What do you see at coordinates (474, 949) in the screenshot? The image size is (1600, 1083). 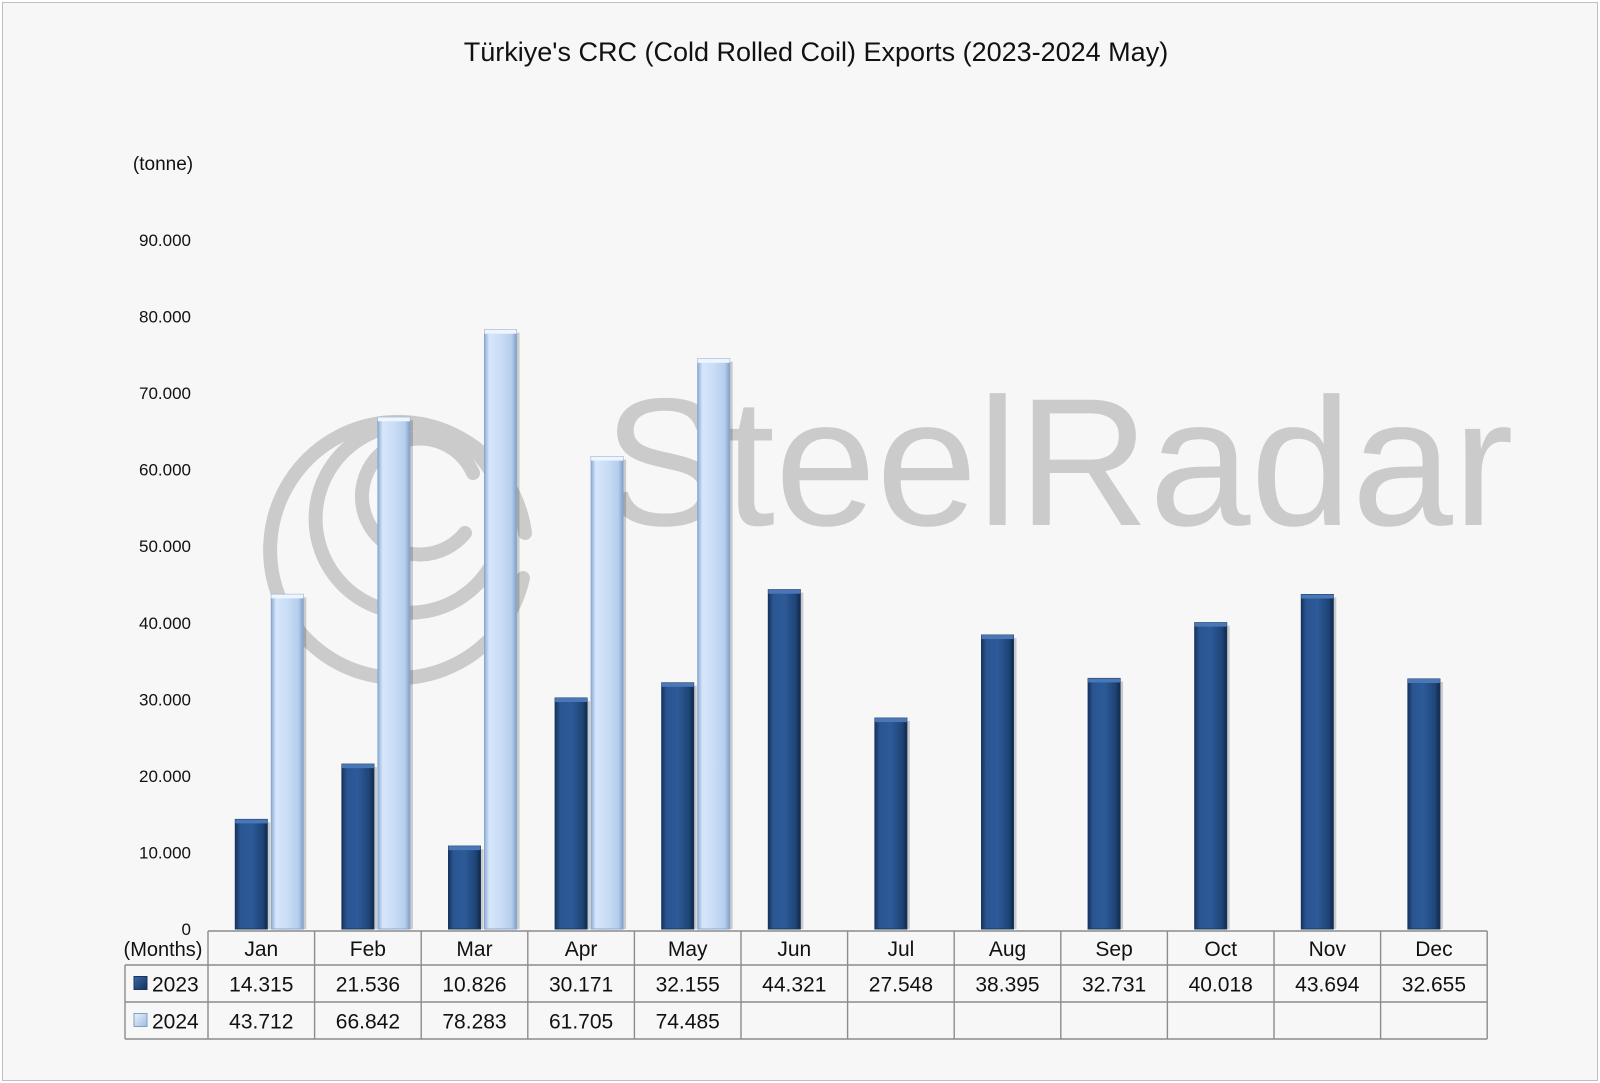 I see `category-label: Mar` at bounding box center [474, 949].